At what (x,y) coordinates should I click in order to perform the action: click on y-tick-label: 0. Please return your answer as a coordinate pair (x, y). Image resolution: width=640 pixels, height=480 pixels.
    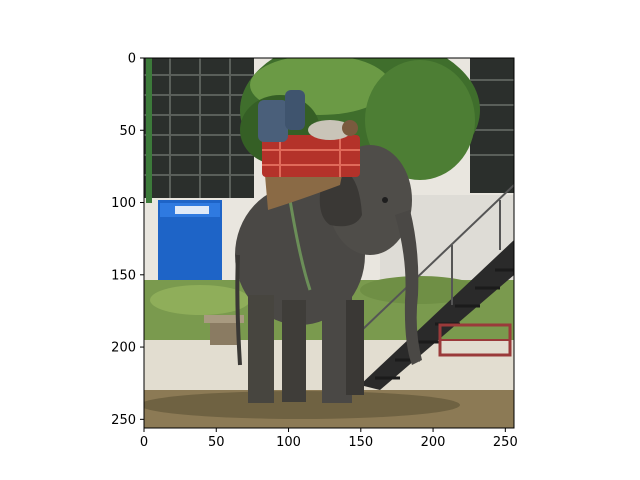
    Looking at the image, I should click on (132, 59).